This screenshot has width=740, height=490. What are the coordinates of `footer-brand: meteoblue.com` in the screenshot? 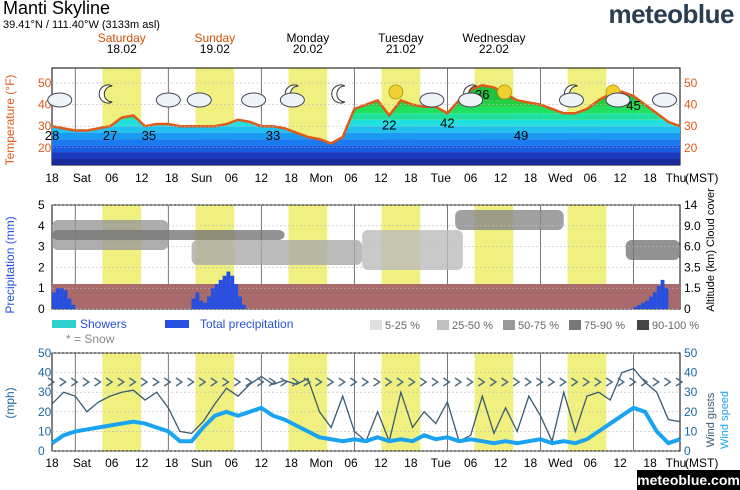 It's located at (688, 480).